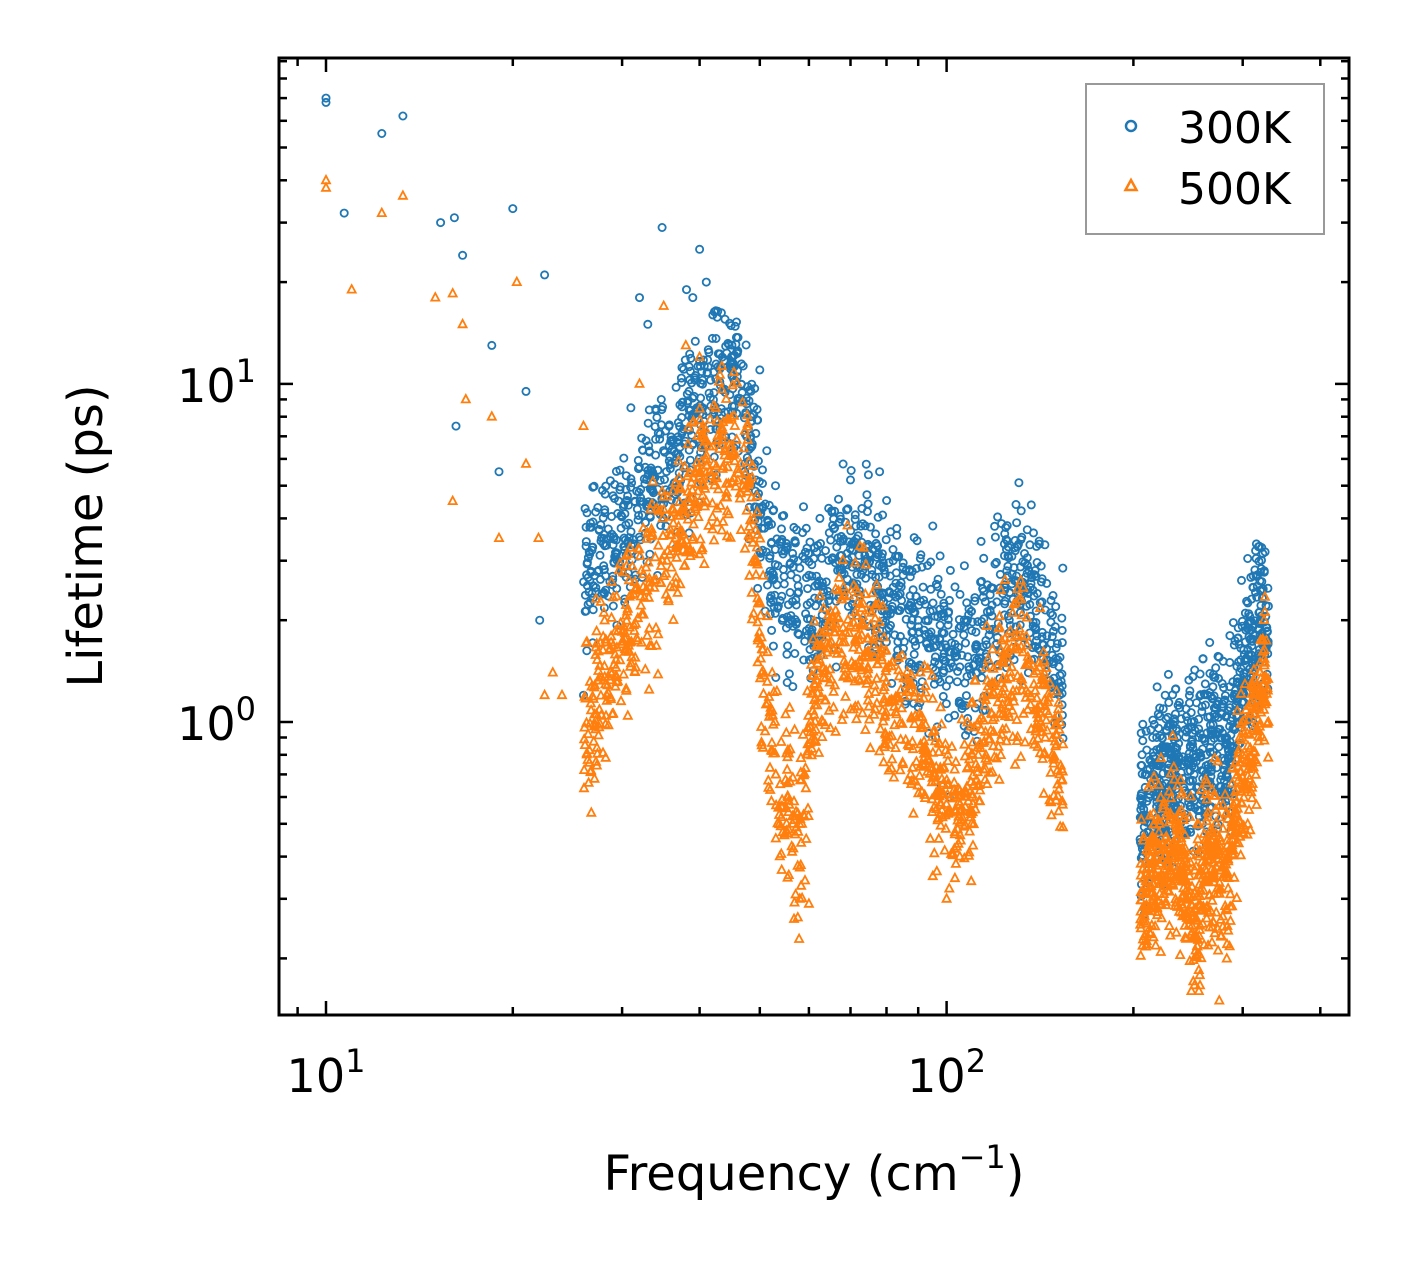 The image size is (1408, 1269). I want to click on y-tick-label: 101, so click(216, 382).